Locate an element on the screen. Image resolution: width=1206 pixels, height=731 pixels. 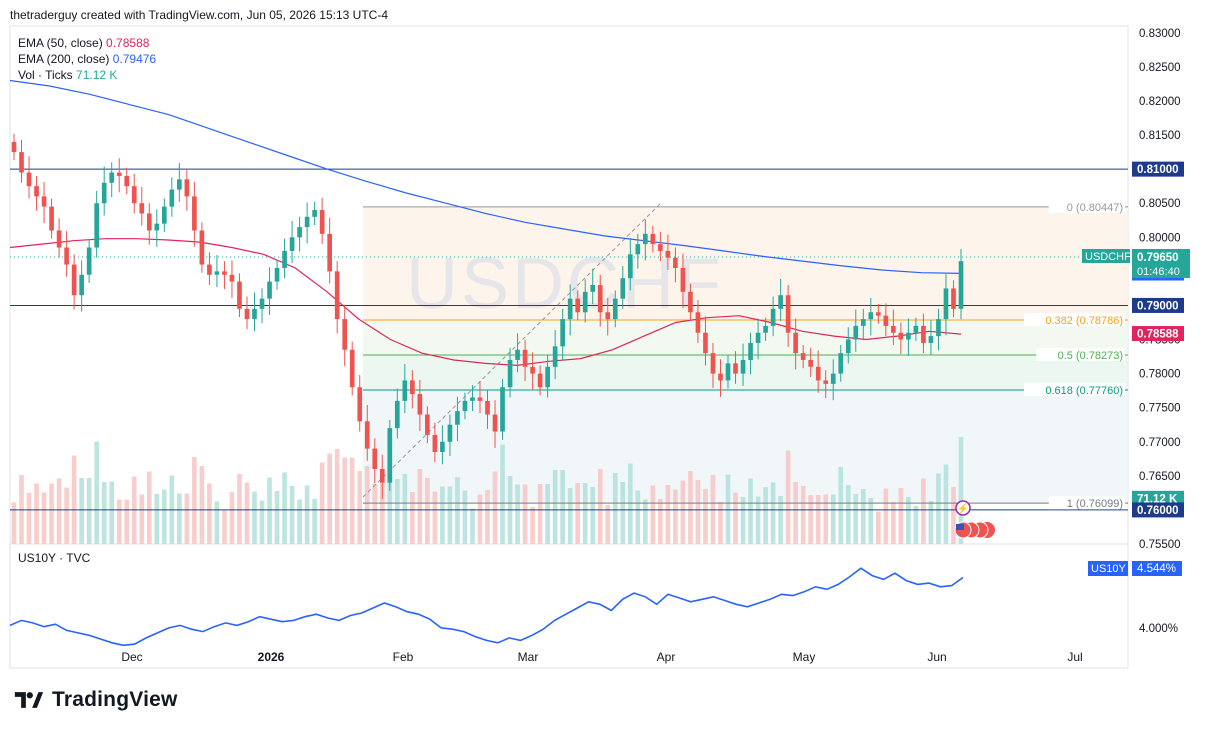
x-tick-label: Apr is located at coordinates (666, 657).